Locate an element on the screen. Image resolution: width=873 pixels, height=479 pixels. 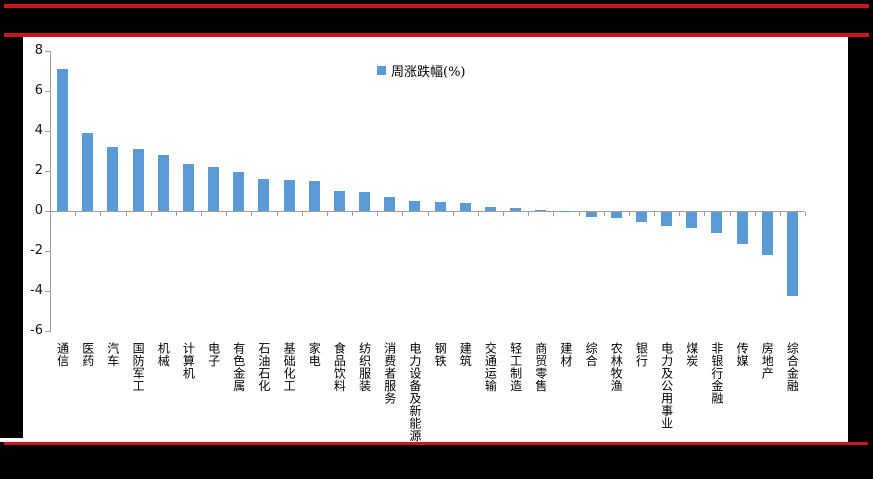
x-category-label: 医药 is located at coordinates (87, 354).